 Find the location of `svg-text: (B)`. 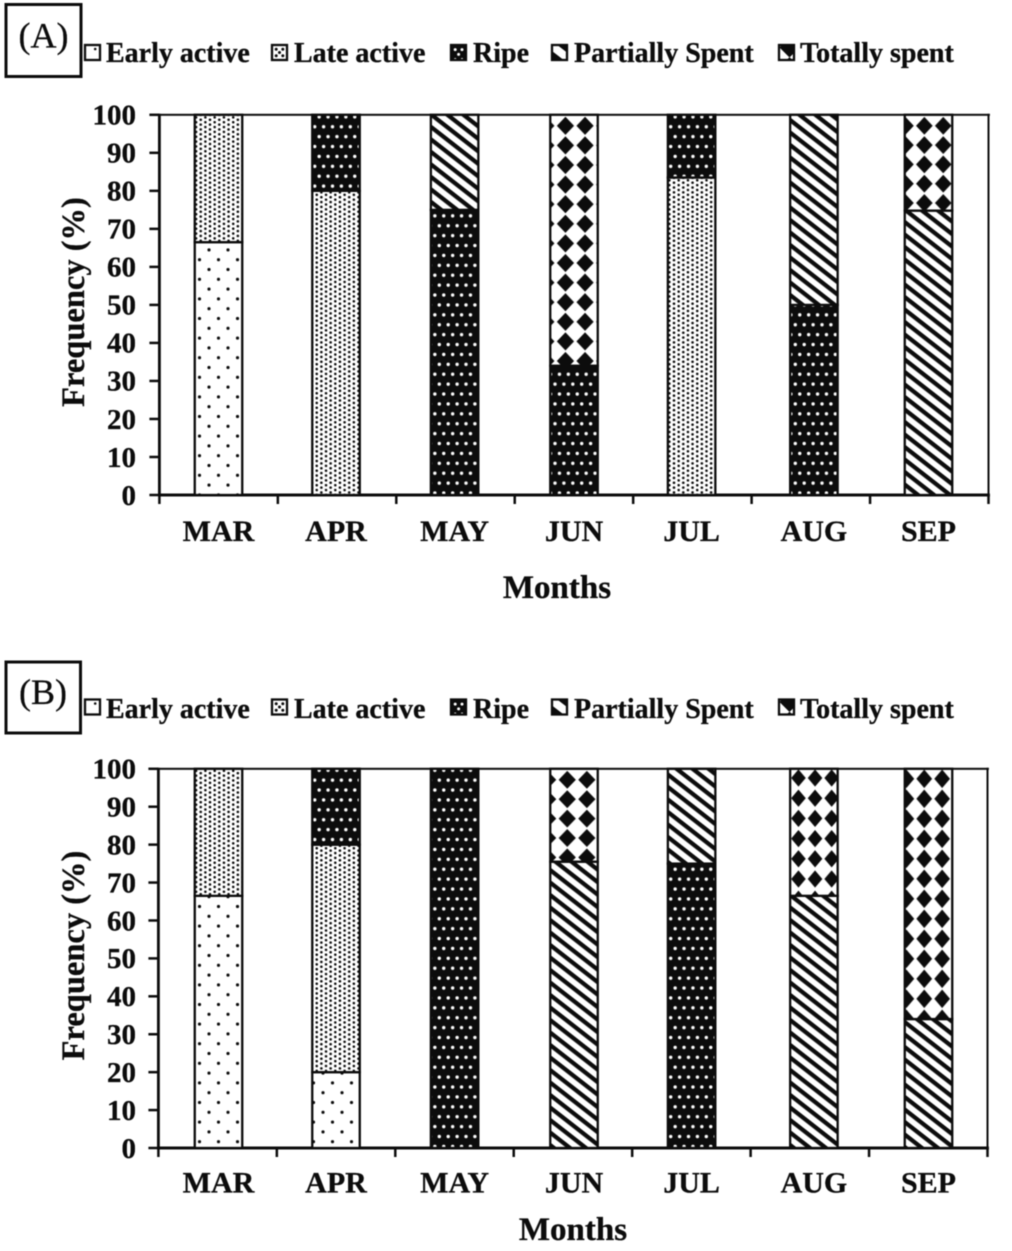

svg-text: (B) is located at coordinates (43, 692).